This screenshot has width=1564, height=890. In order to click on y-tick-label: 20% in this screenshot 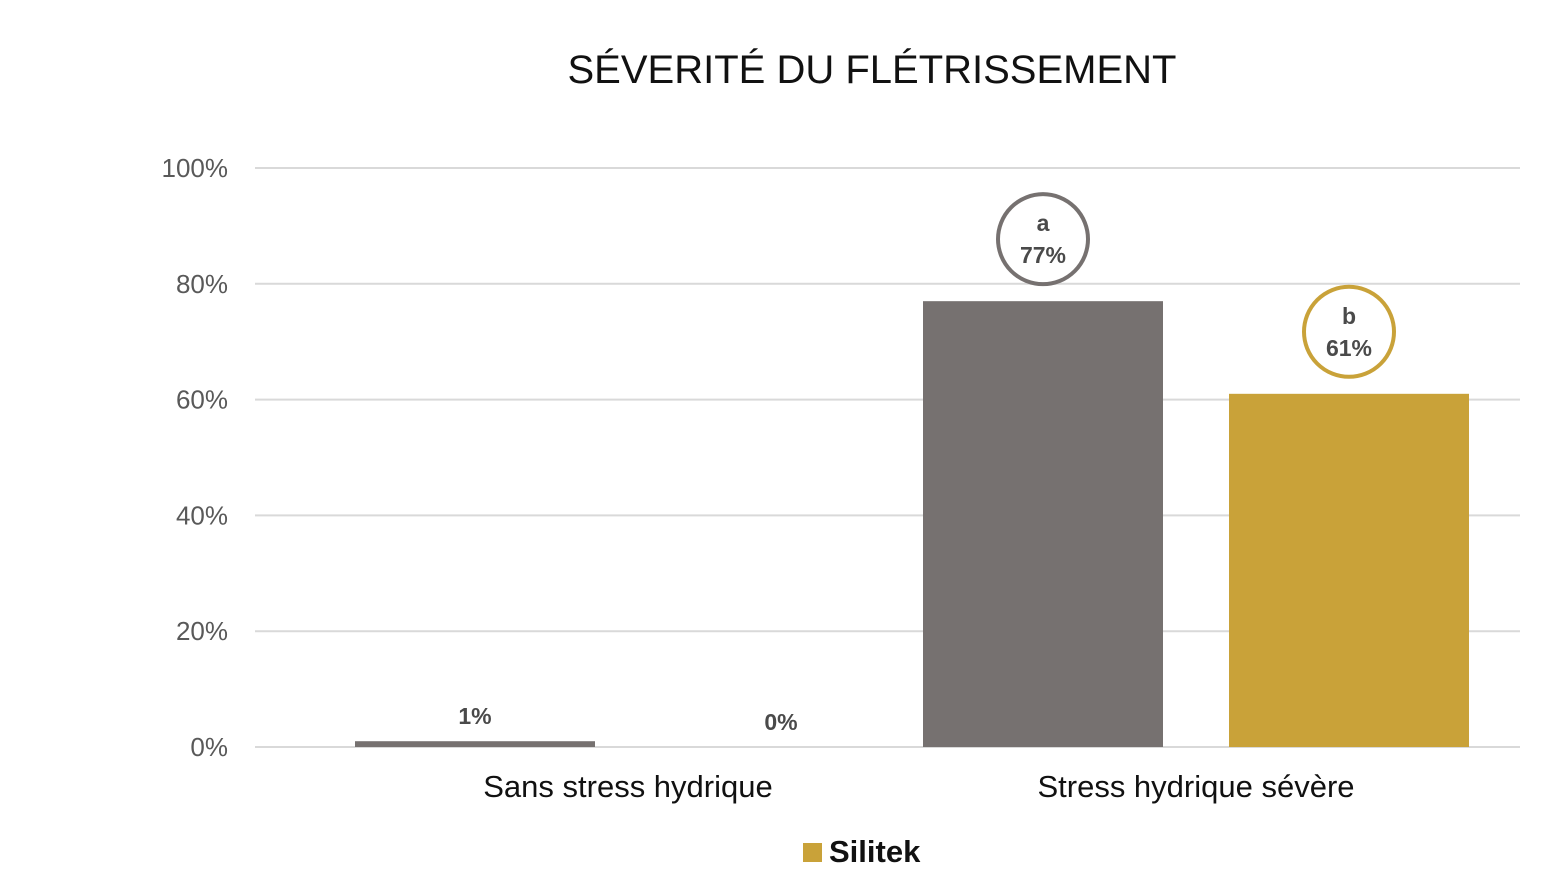, I will do `click(202, 631)`.